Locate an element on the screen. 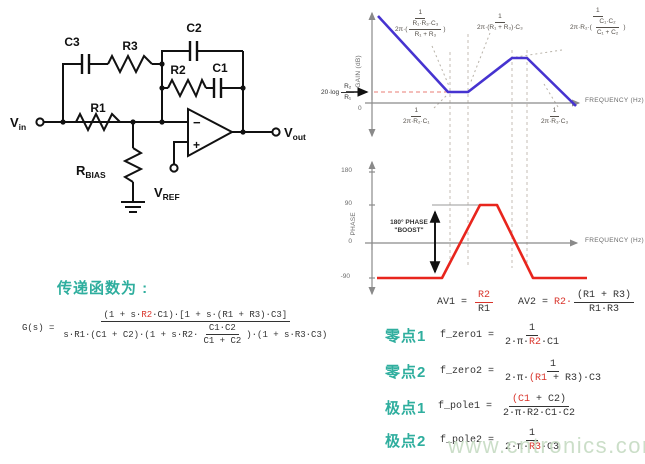 Image resolution: width=645 pixels, height=464 pixels. midband-gain-label: 20·log R₂ R₁ is located at coordinates (338, 92).